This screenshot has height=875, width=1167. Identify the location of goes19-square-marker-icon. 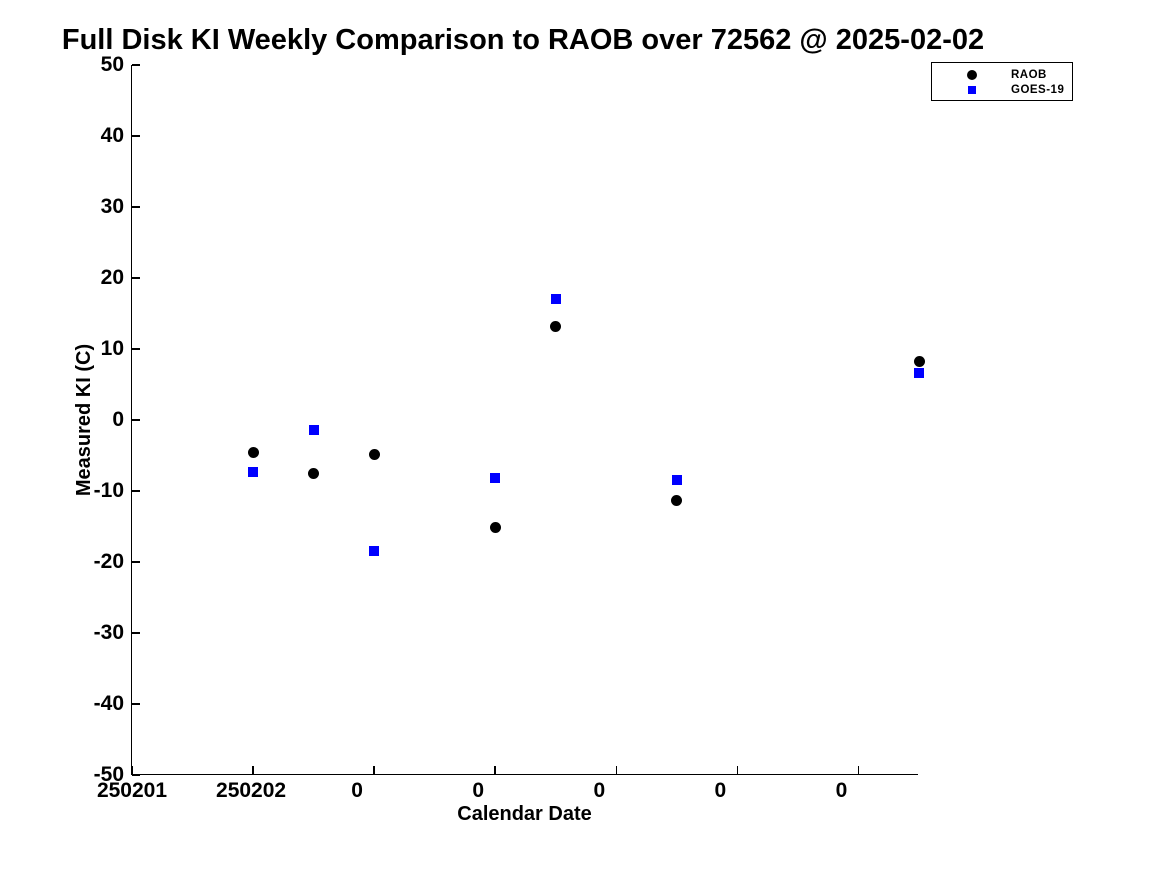
(972, 90).